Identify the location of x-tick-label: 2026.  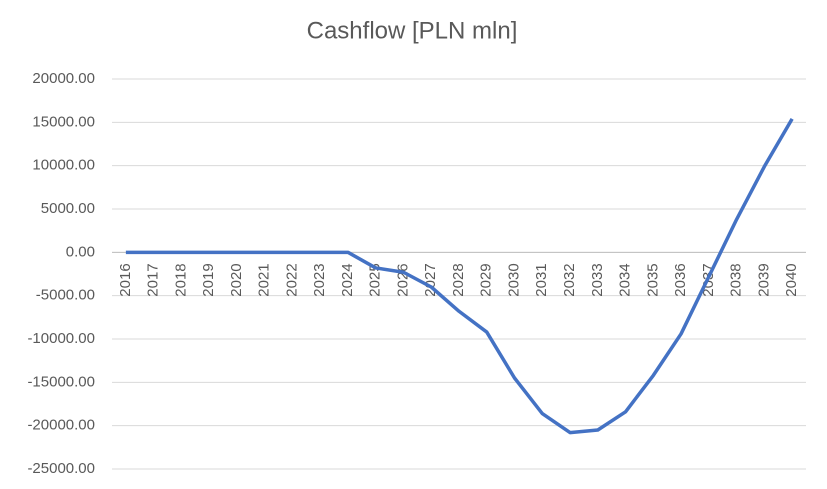
(402, 279).